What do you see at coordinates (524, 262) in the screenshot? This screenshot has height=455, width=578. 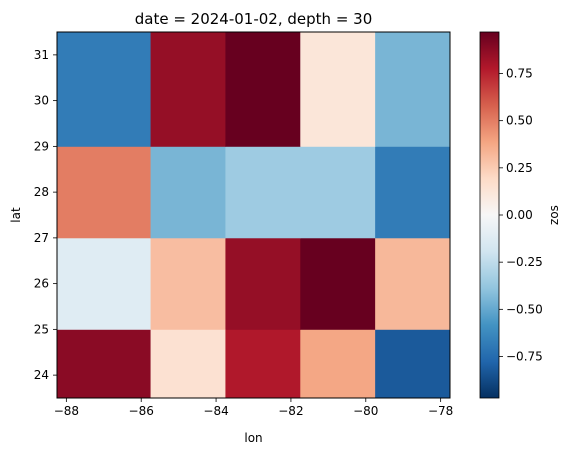 I see `colorbar-tick-label: −0.25` at bounding box center [524, 262].